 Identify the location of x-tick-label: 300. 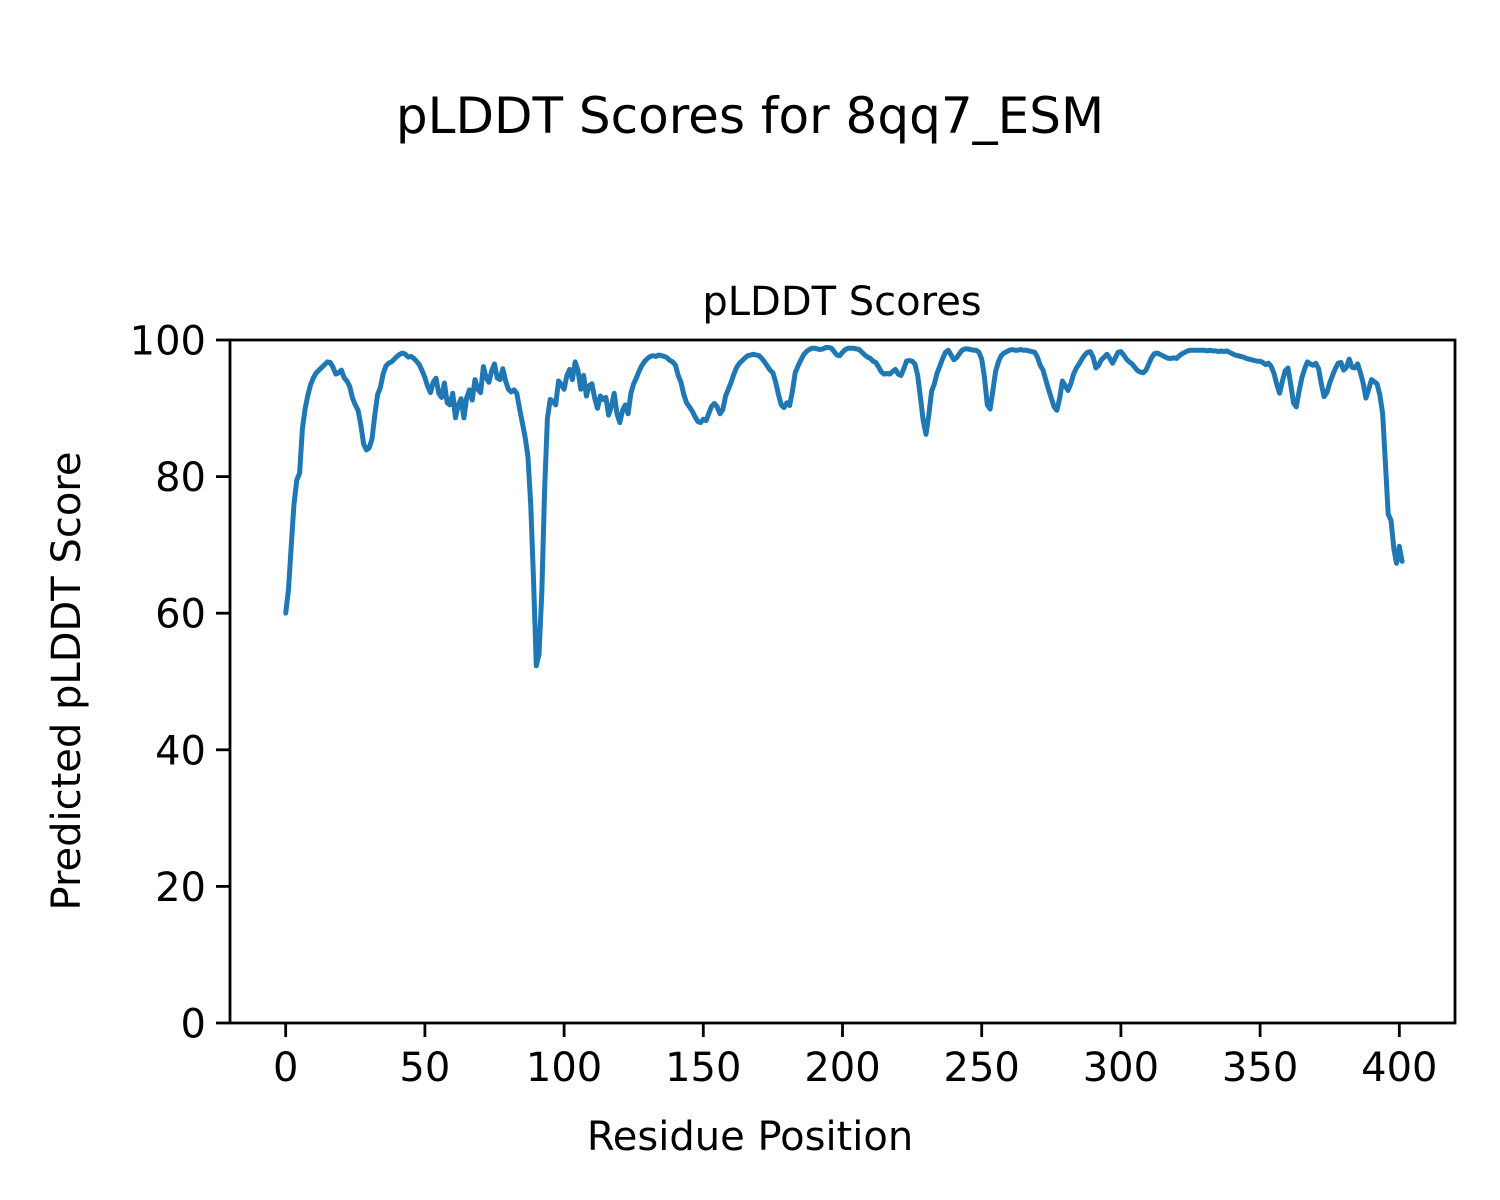
(1121, 1068).